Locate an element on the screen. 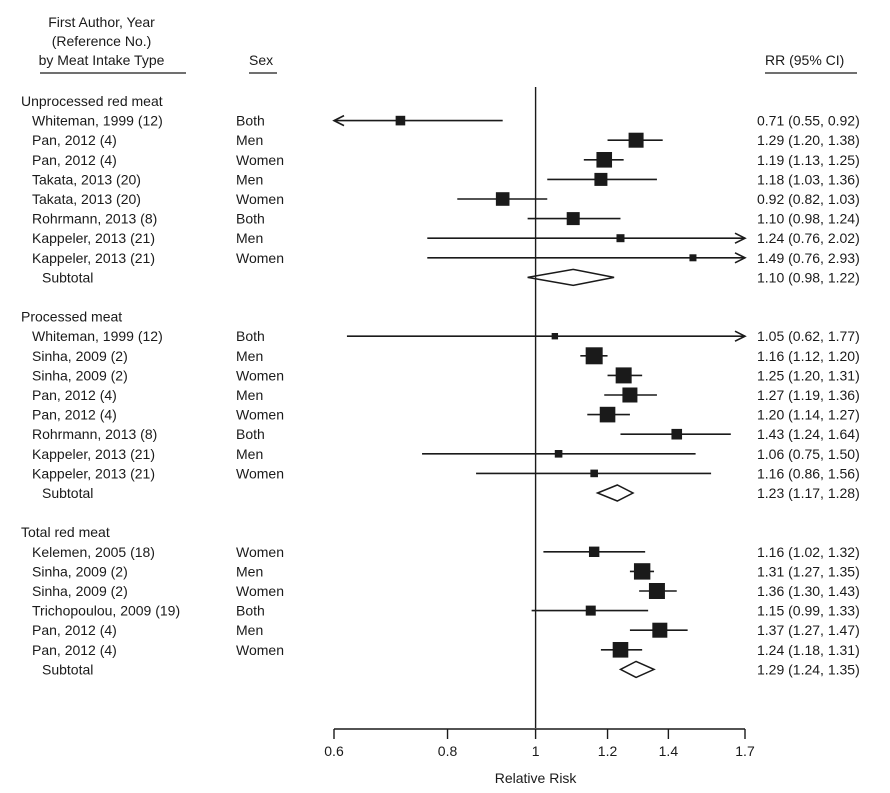  study-rr-text: 1.36 (1.30, 1.43) is located at coordinates (808, 591).